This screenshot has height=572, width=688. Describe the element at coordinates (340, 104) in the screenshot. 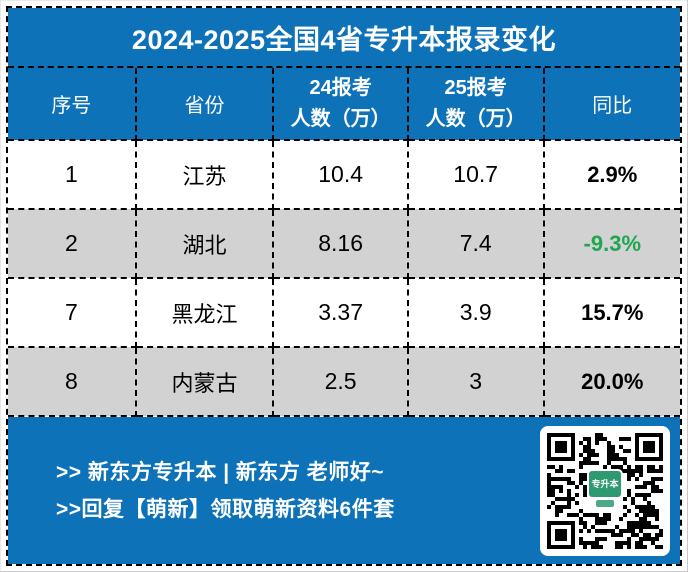

I see `header-applicants-24: 24报考 人数（万）` at that location.